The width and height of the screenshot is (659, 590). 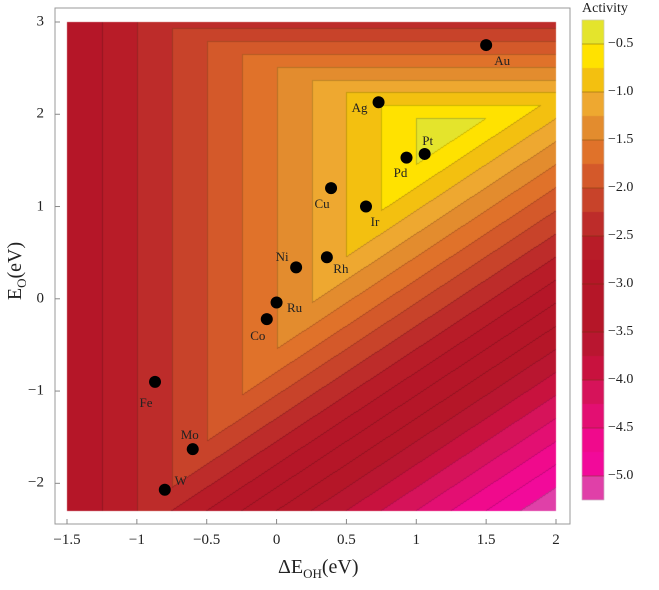 I want to click on colorbar-tick-label: −2.5, so click(x=621, y=235).